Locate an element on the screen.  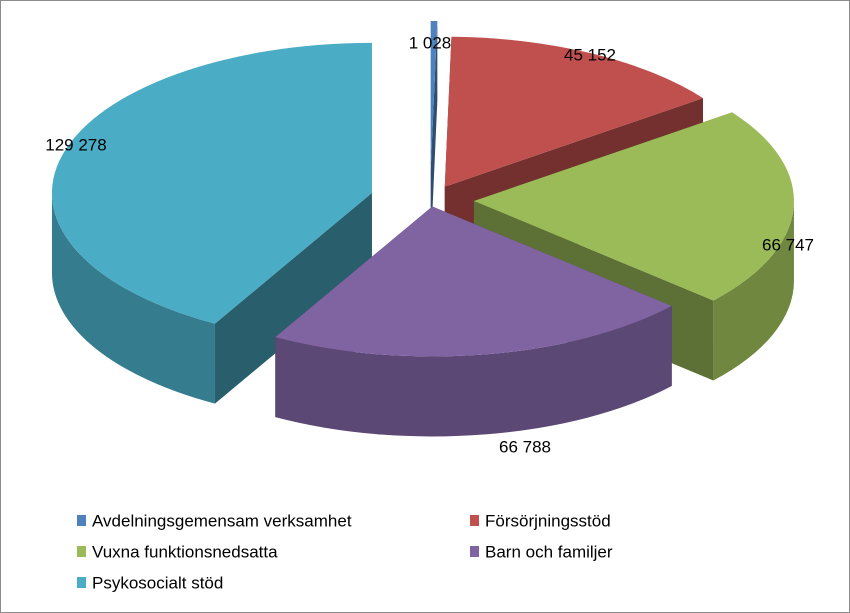
data-label: 1 028 is located at coordinates (430, 42).